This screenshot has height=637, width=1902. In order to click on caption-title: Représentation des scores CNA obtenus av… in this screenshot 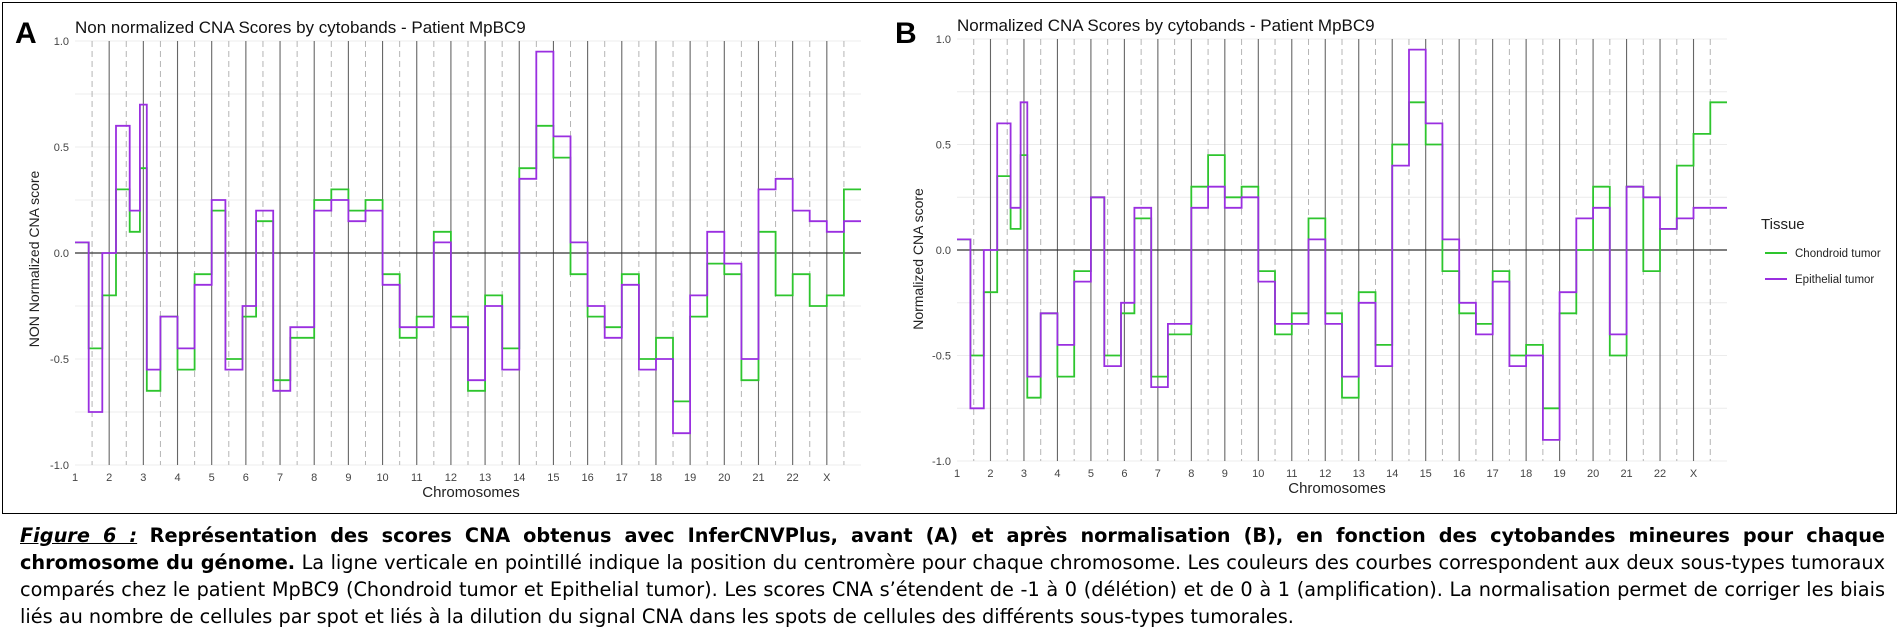, I will do `click(952, 549)`.